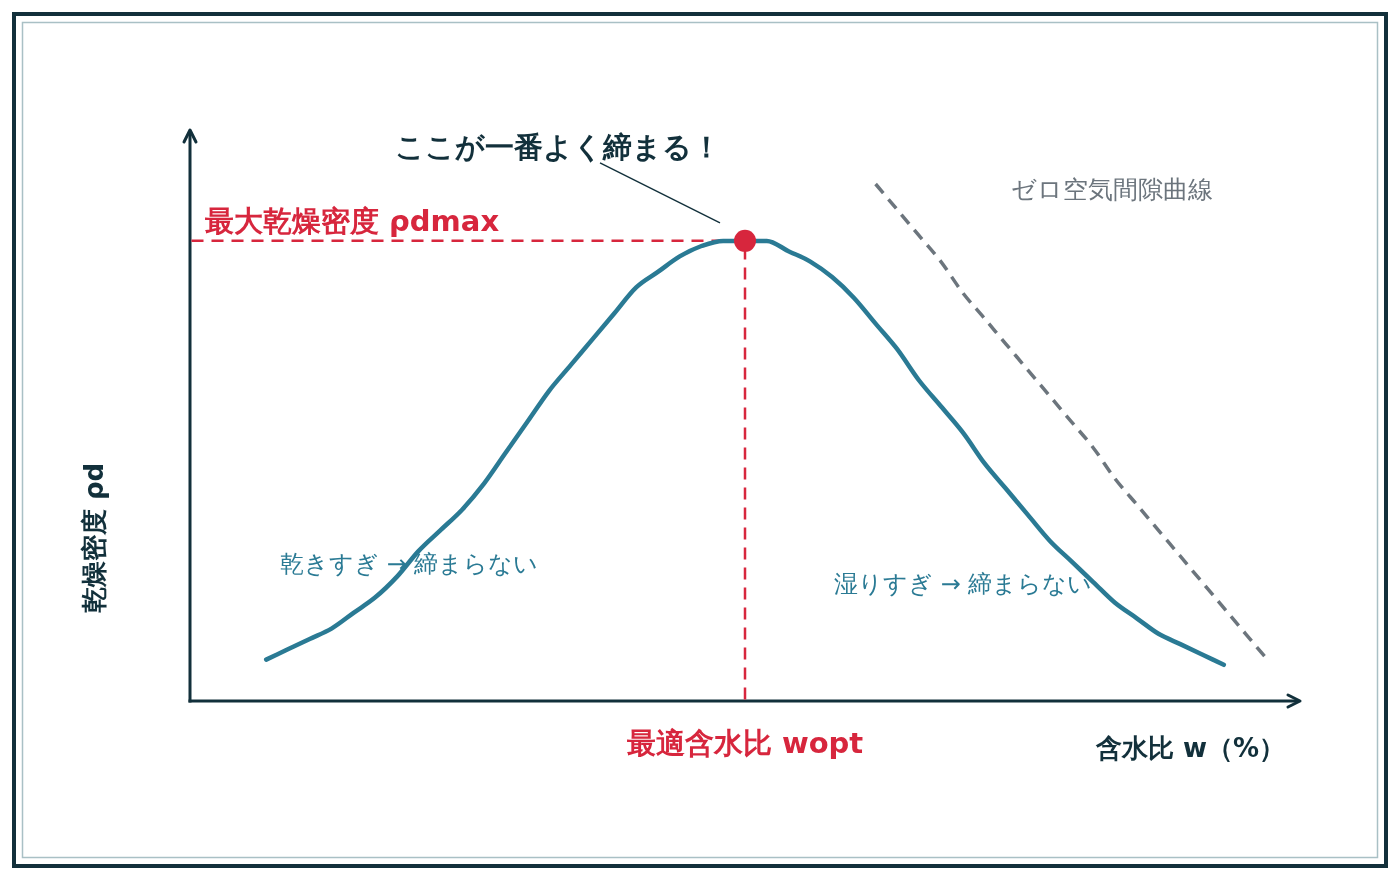 The image size is (1400, 880). I want to click on annotation: 湿りすぎ → 締まらない, so click(963, 584).